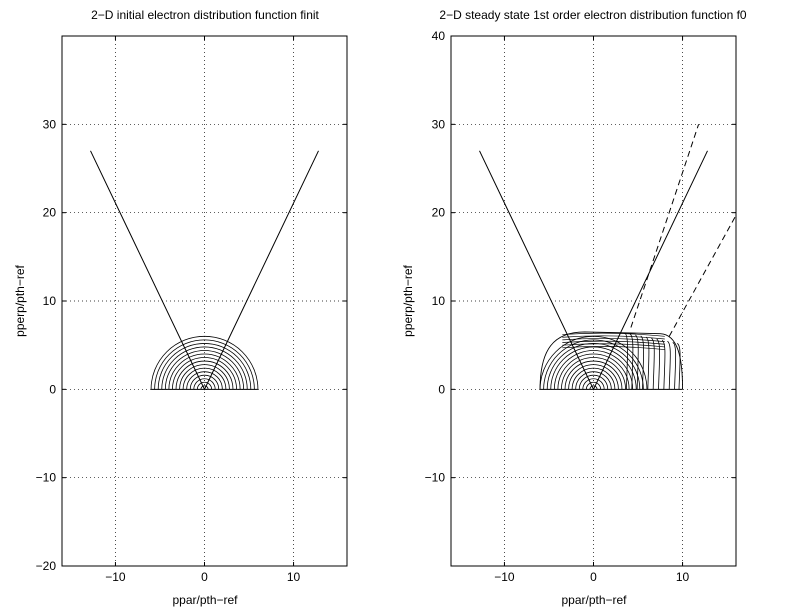  What do you see at coordinates (46, 566) in the screenshot?
I see `y-tick-label: −20` at bounding box center [46, 566].